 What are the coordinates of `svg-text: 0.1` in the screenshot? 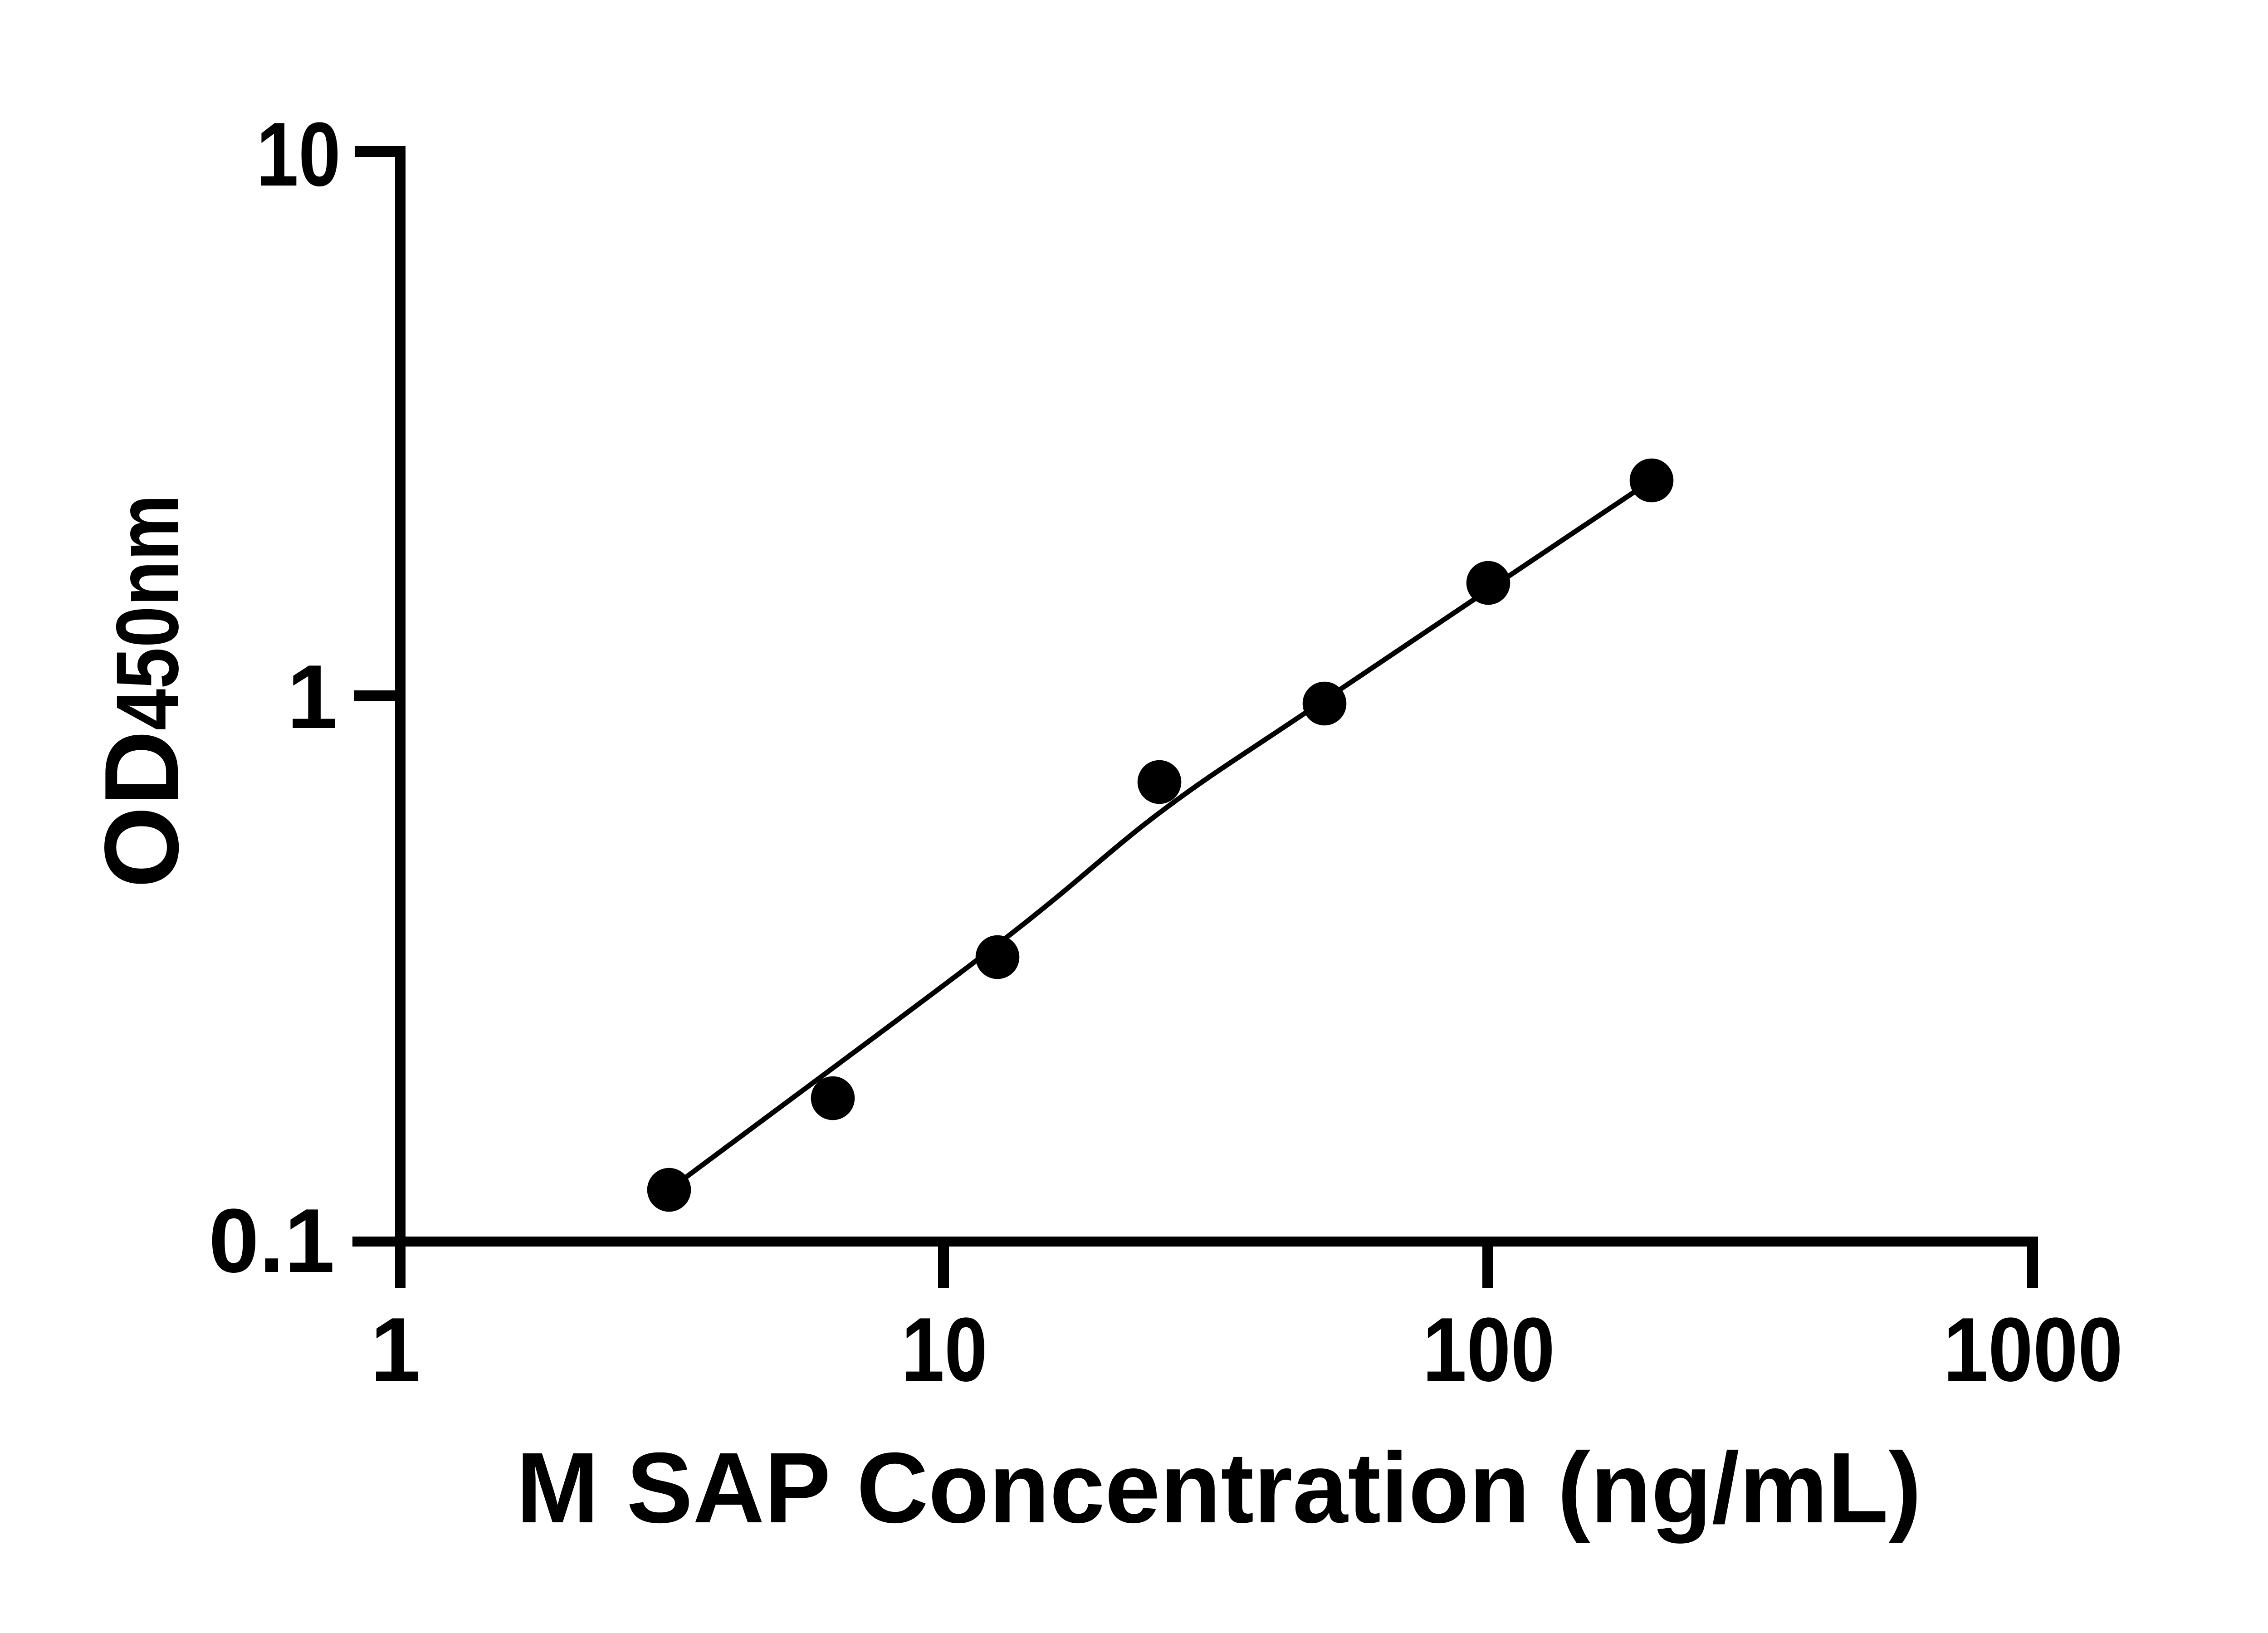 It's located at (272, 1240).